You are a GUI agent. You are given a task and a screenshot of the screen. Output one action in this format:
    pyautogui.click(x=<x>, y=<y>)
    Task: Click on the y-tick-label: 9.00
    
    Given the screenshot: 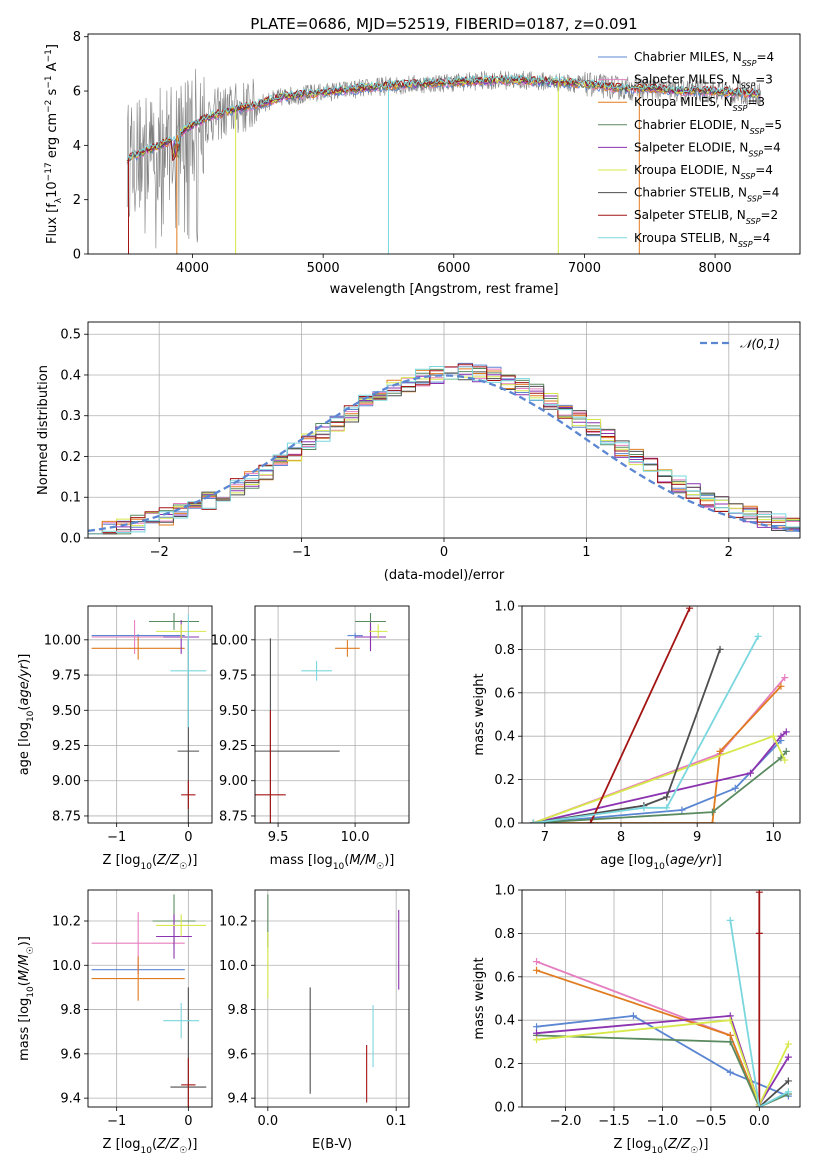 What is the action you would take?
    pyautogui.click(x=233, y=781)
    